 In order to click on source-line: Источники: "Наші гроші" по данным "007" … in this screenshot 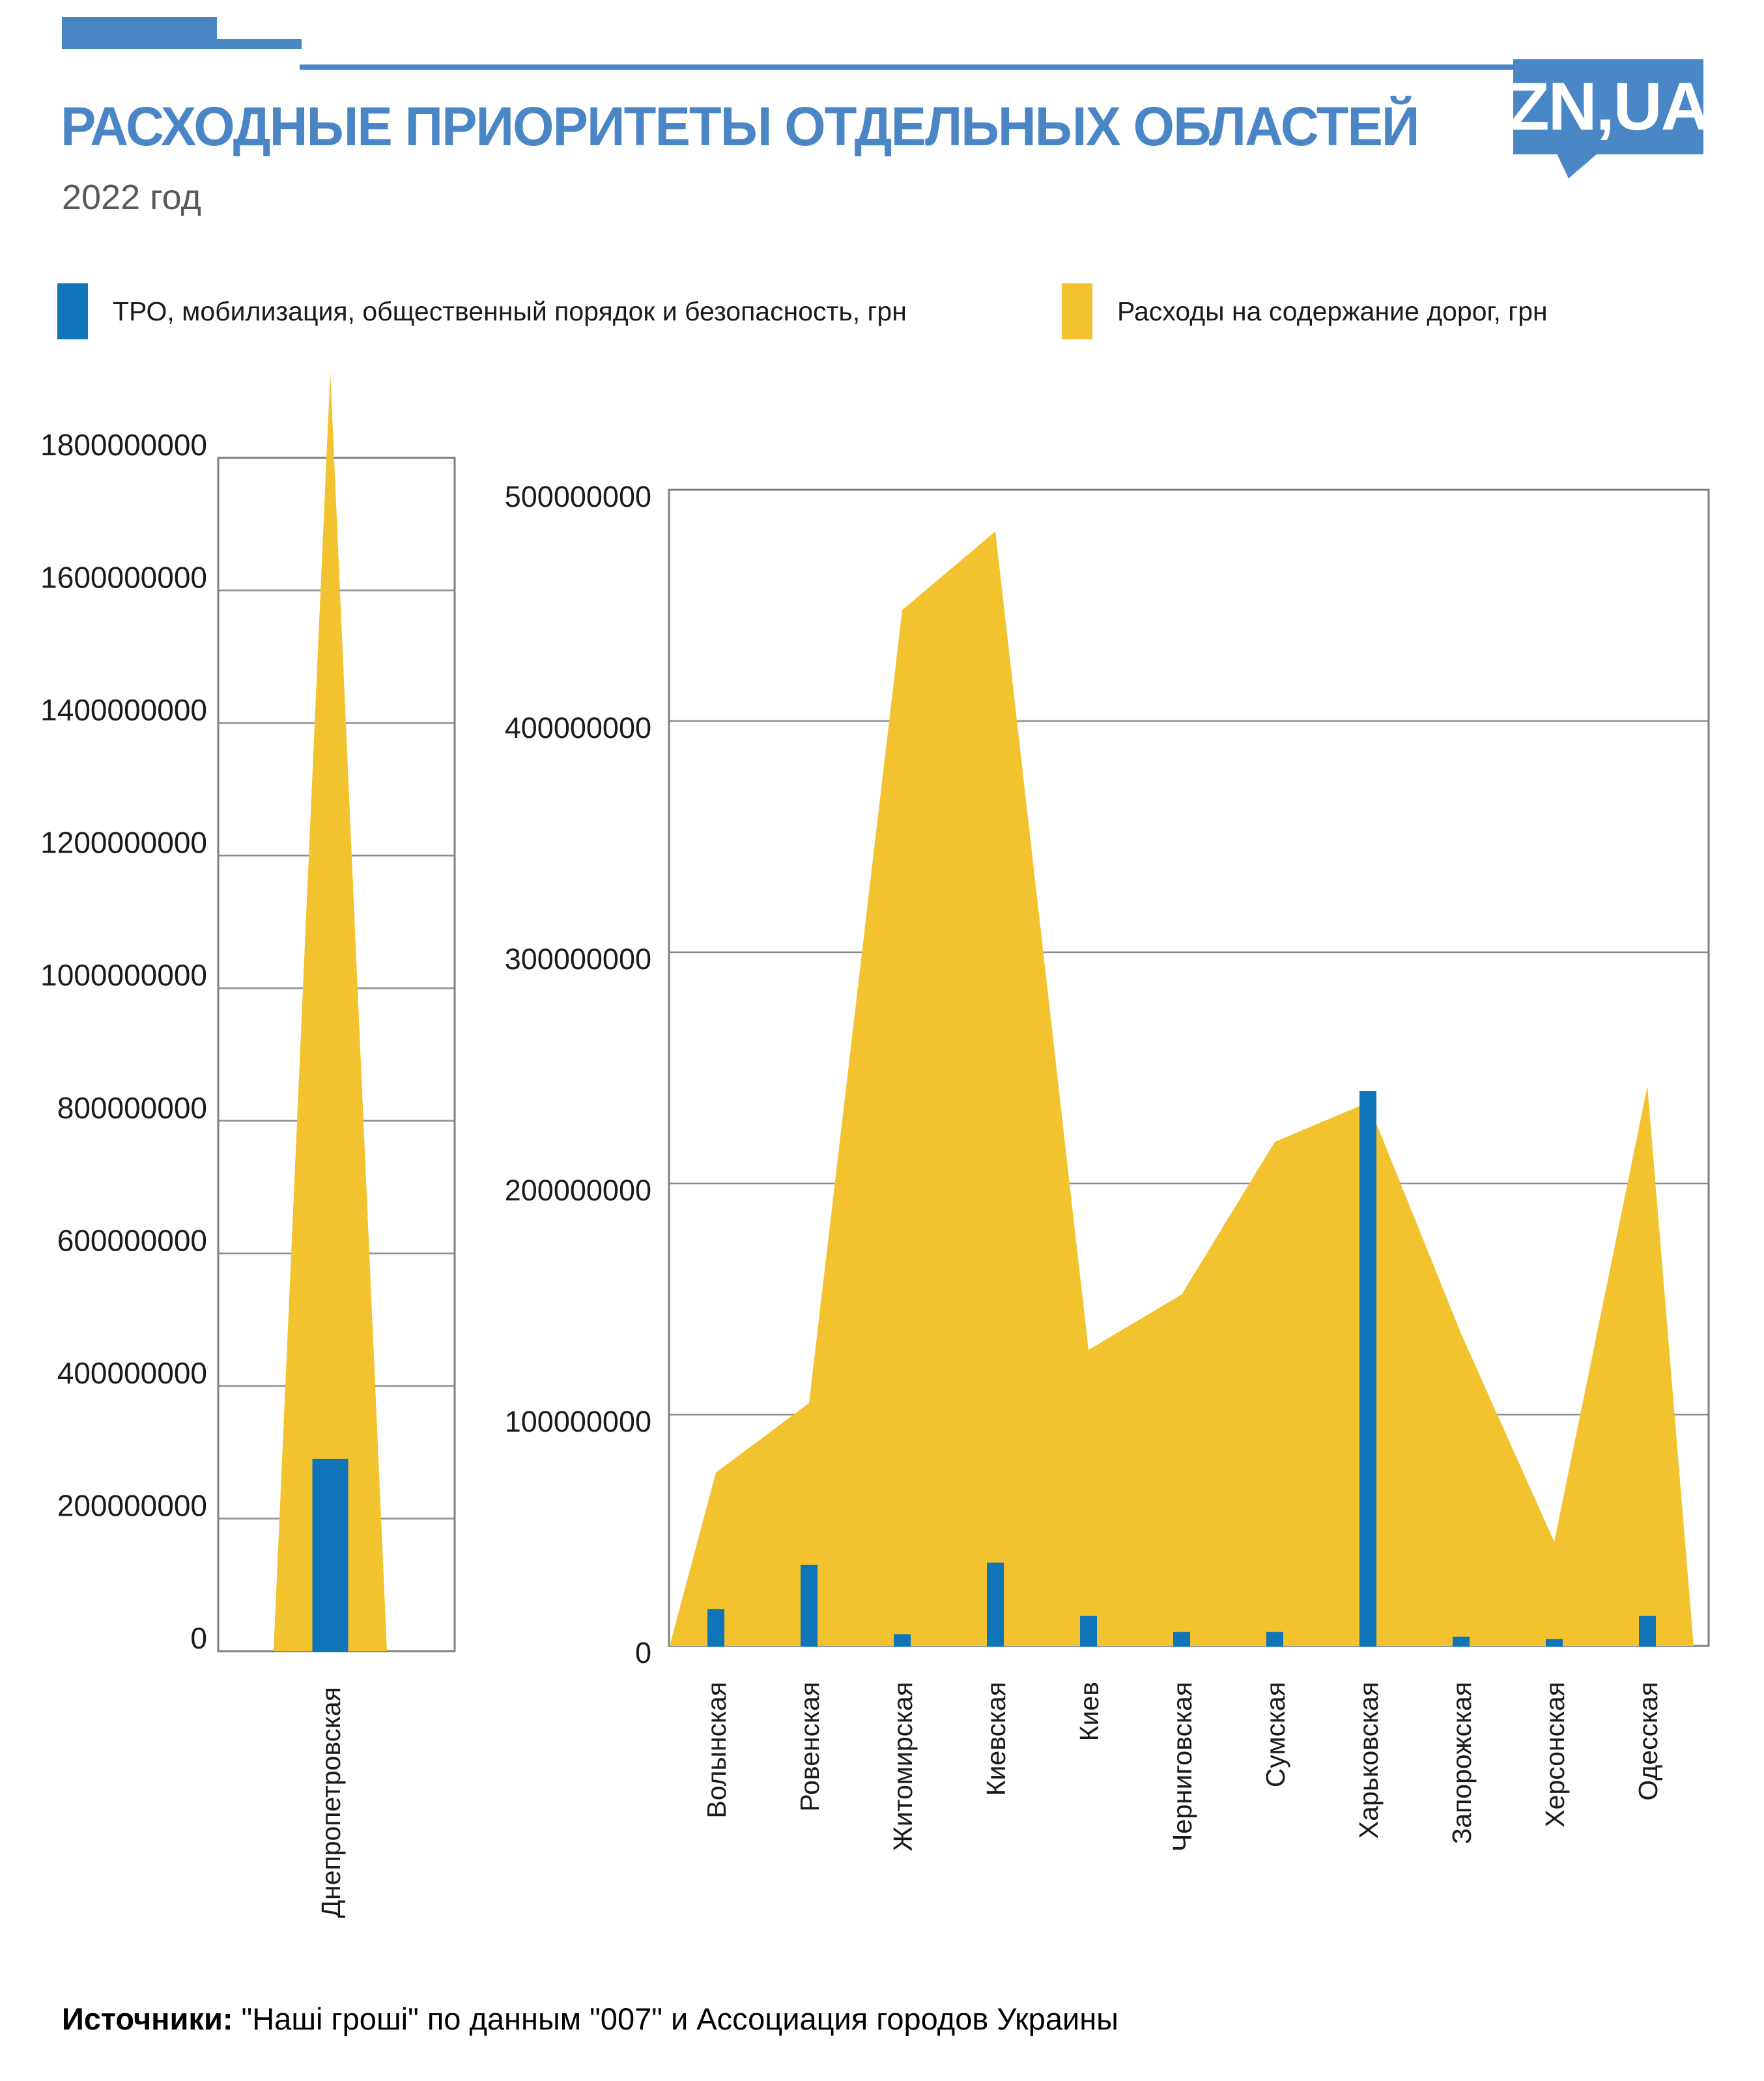, I will do `click(876, 2019)`.